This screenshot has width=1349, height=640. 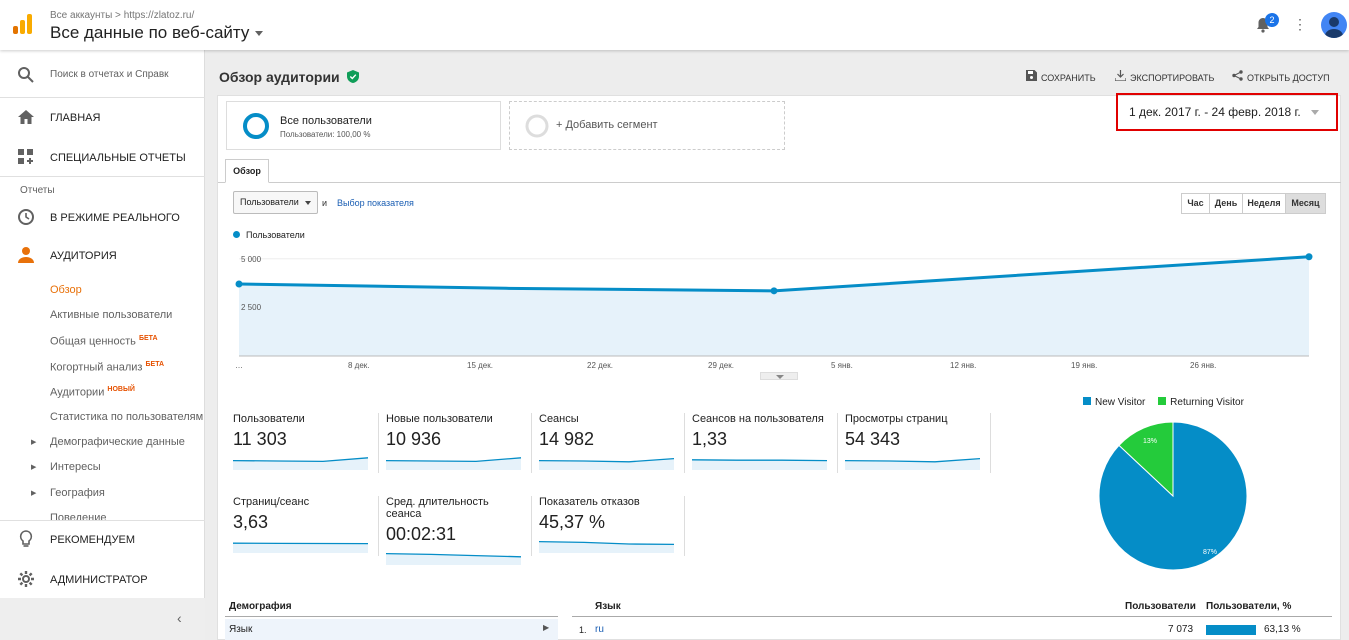 I want to click on segment-all-users: Все пользователи Пользователи: 100,00 %, so click(x=363, y=125).